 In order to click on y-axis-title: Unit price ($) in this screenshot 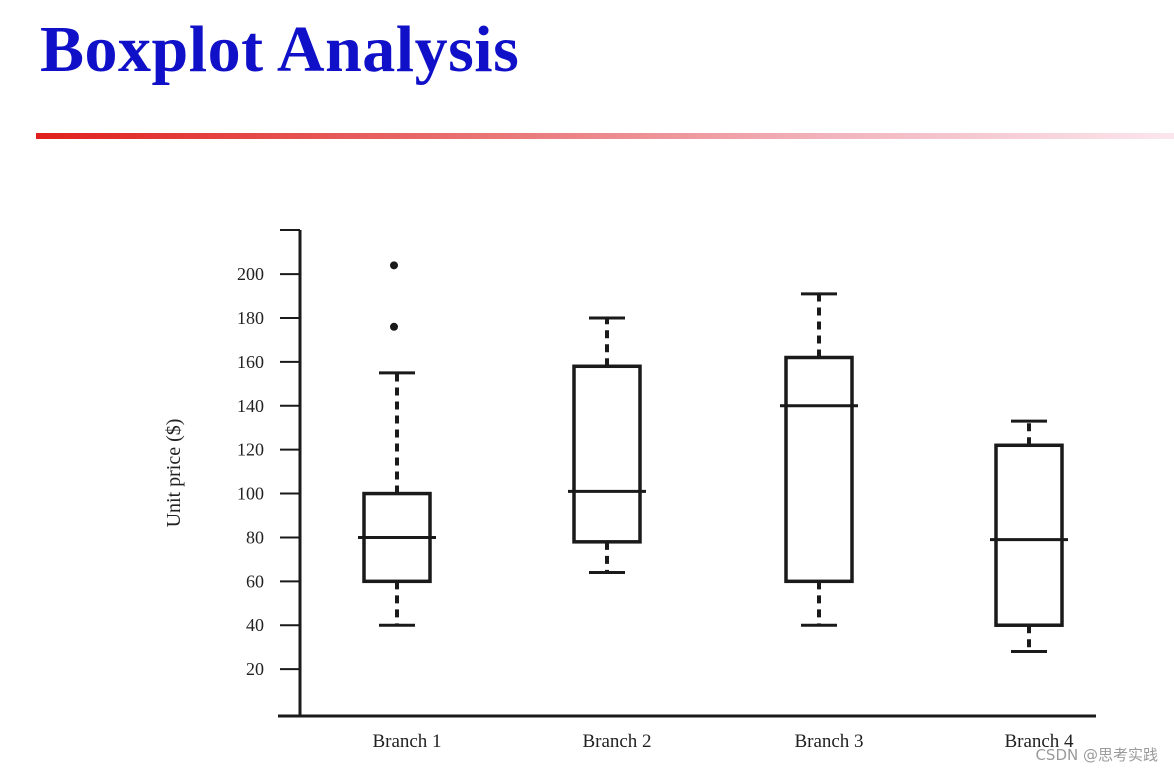, I will do `click(174, 473)`.